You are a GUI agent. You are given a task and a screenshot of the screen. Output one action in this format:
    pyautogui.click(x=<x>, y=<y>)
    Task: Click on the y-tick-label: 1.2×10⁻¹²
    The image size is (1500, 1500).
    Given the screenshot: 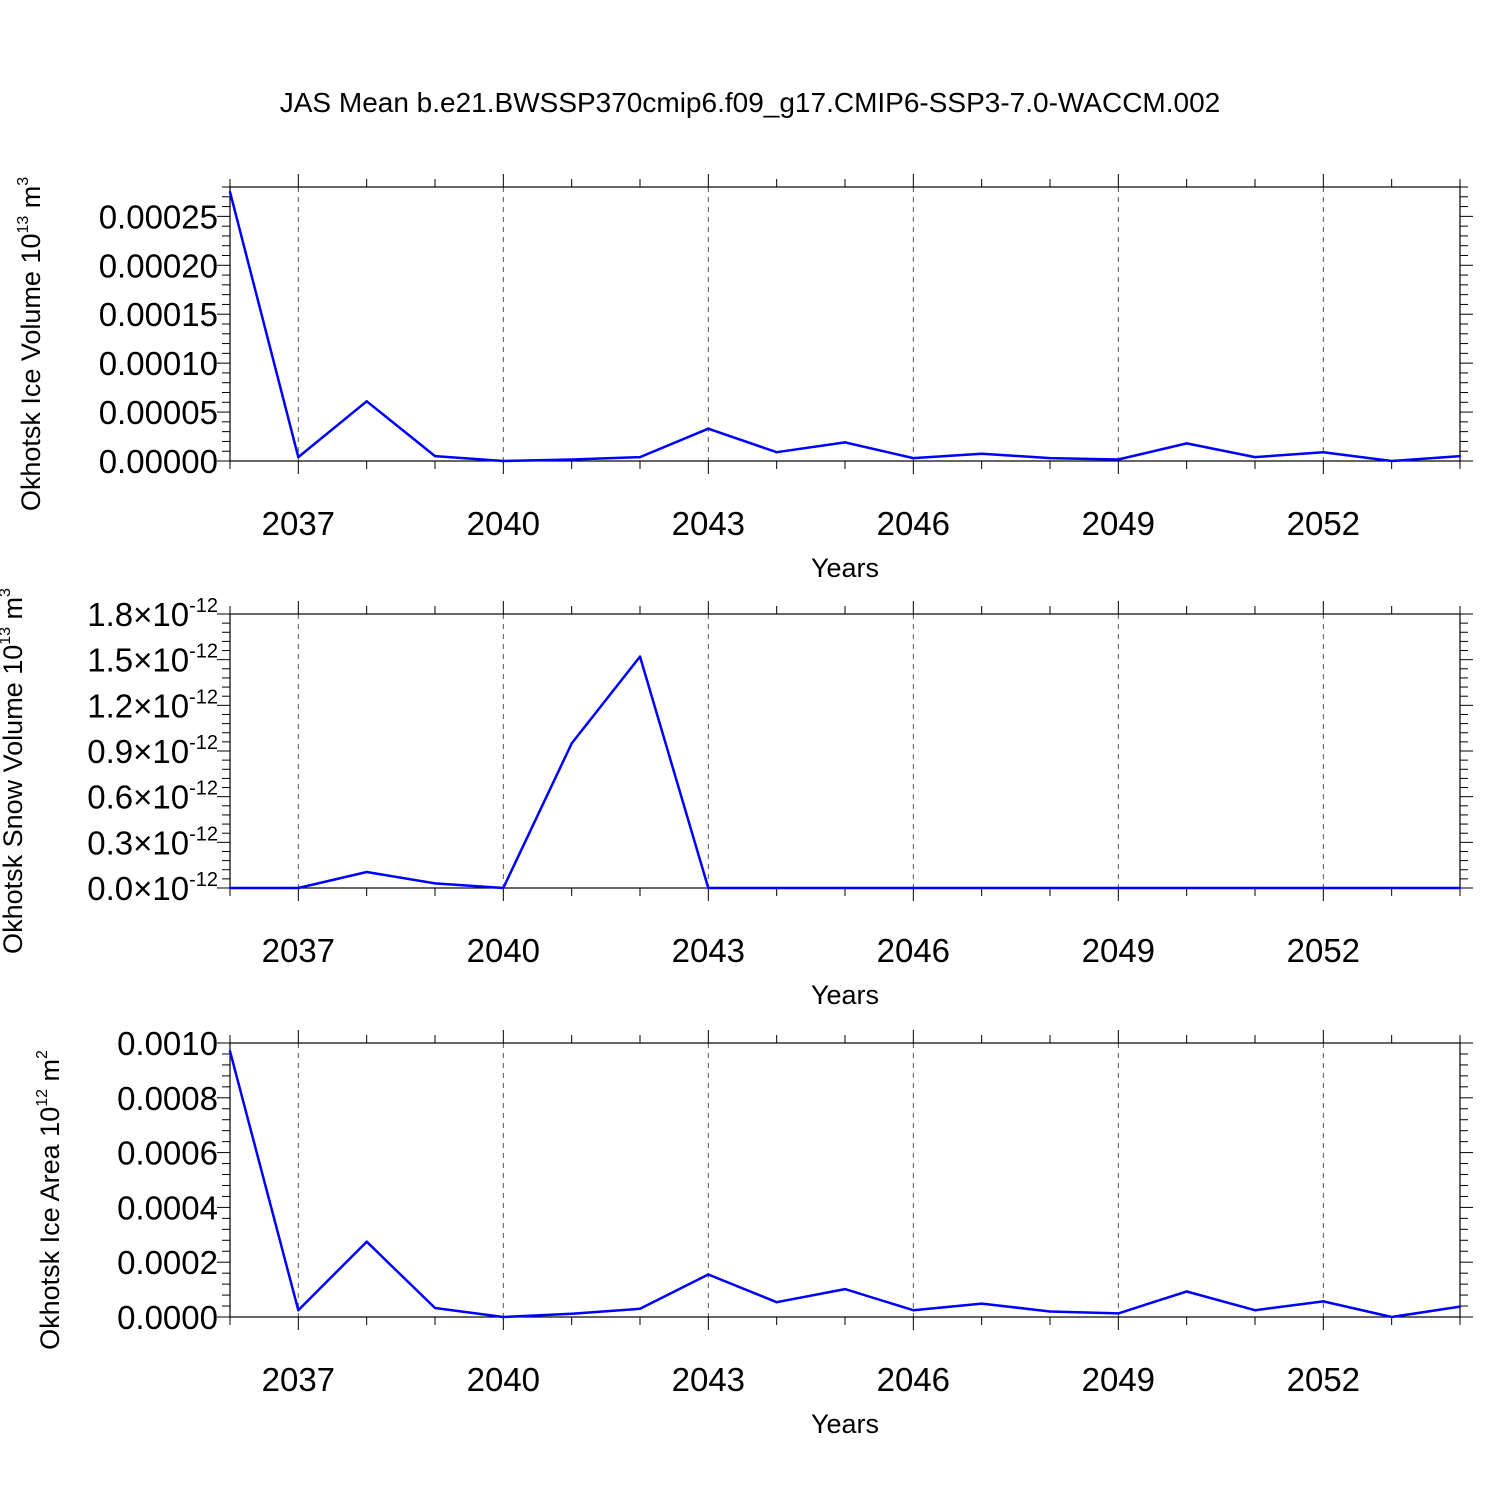 What is the action you would take?
    pyautogui.click(x=152, y=705)
    